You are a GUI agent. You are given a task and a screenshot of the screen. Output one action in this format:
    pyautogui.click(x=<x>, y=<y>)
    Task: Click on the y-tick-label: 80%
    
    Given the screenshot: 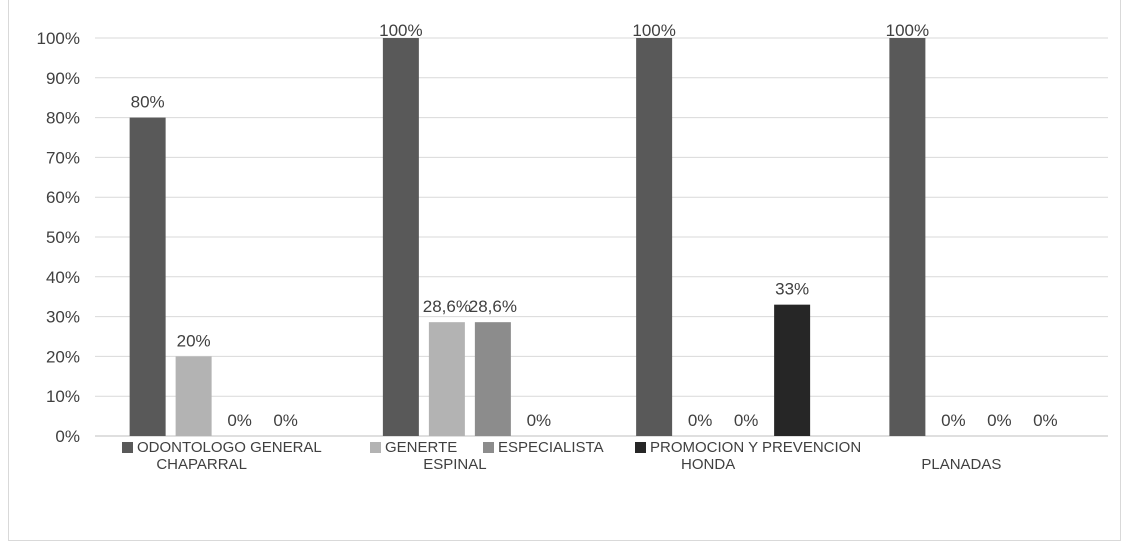 What is the action you would take?
    pyautogui.click(x=63, y=118)
    